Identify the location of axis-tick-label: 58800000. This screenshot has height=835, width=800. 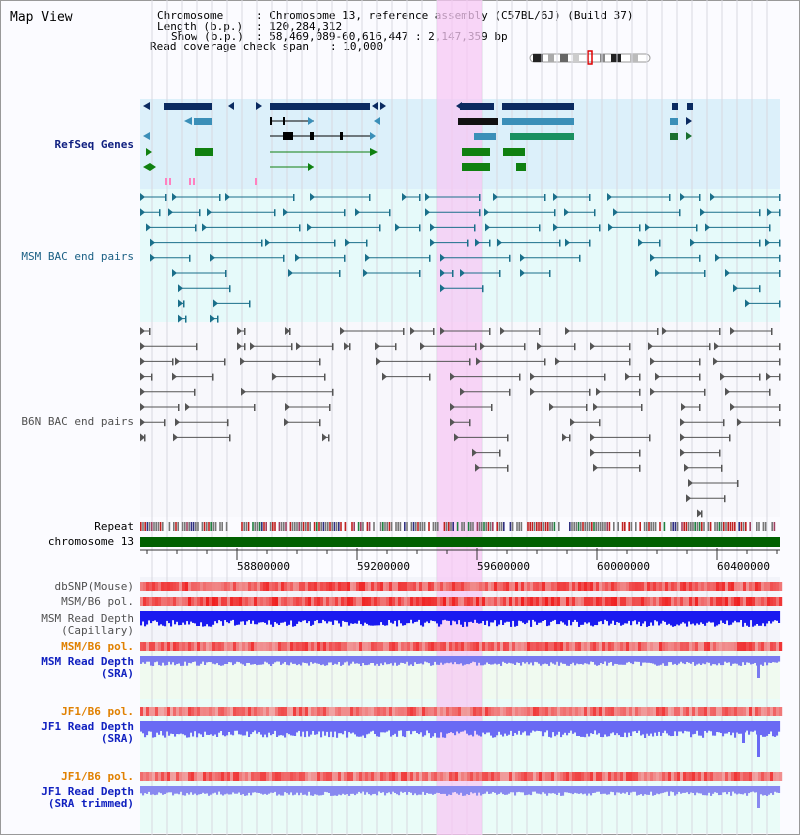
(263, 566).